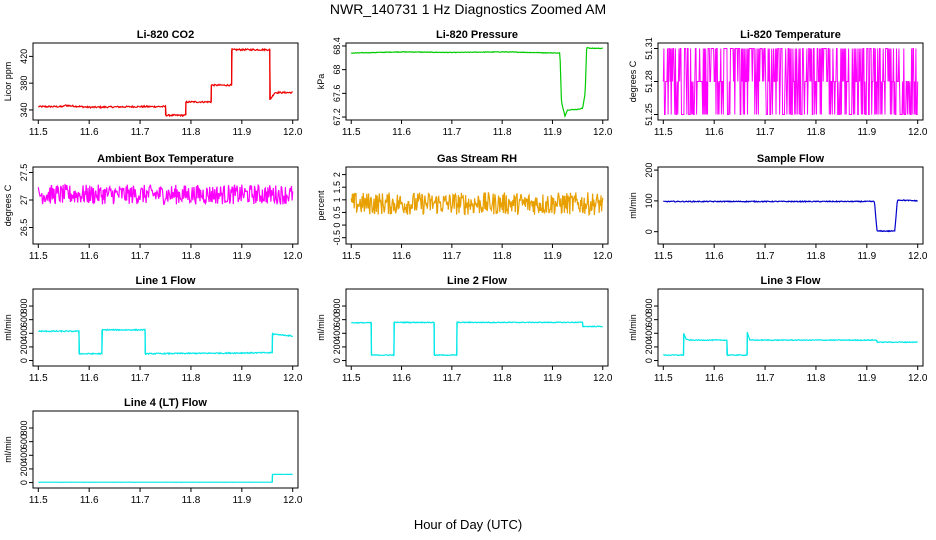  What do you see at coordinates (649, 360) in the screenshot?
I see `panel-9-ytick-label-0: 0` at bounding box center [649, 360].